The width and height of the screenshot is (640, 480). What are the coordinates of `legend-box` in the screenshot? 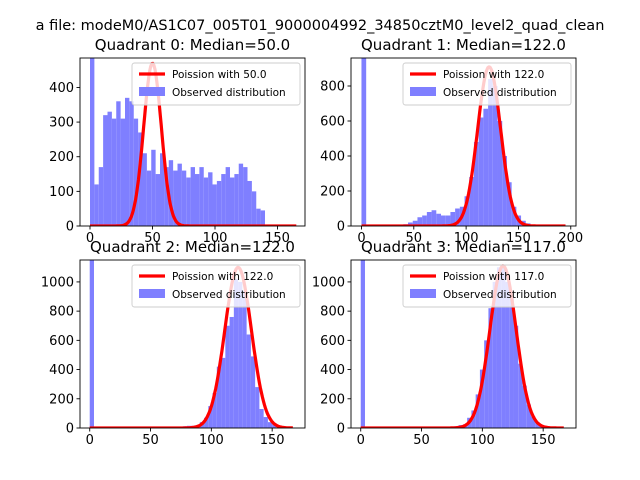 It's located at (487, 286).